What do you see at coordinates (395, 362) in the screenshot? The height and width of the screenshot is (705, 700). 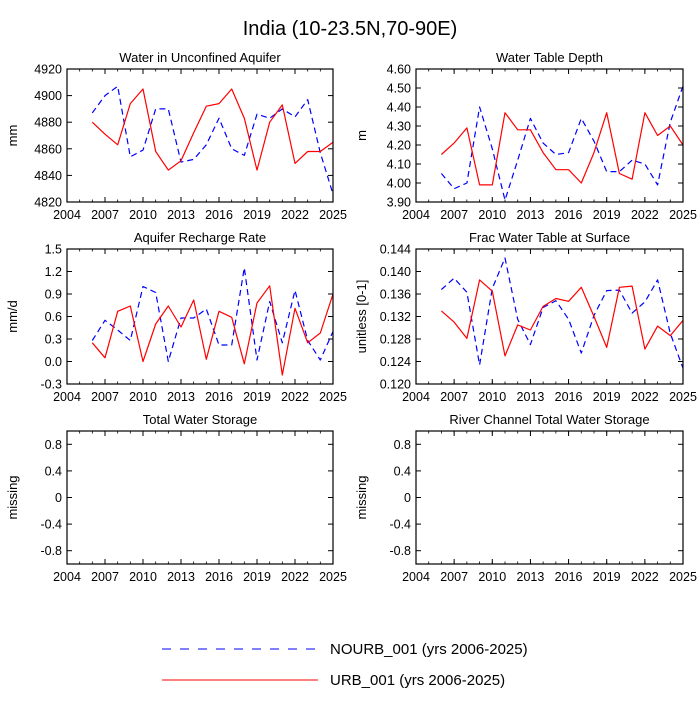 I see `y-tick-label: 0.124` at bounding box center [395, 362].